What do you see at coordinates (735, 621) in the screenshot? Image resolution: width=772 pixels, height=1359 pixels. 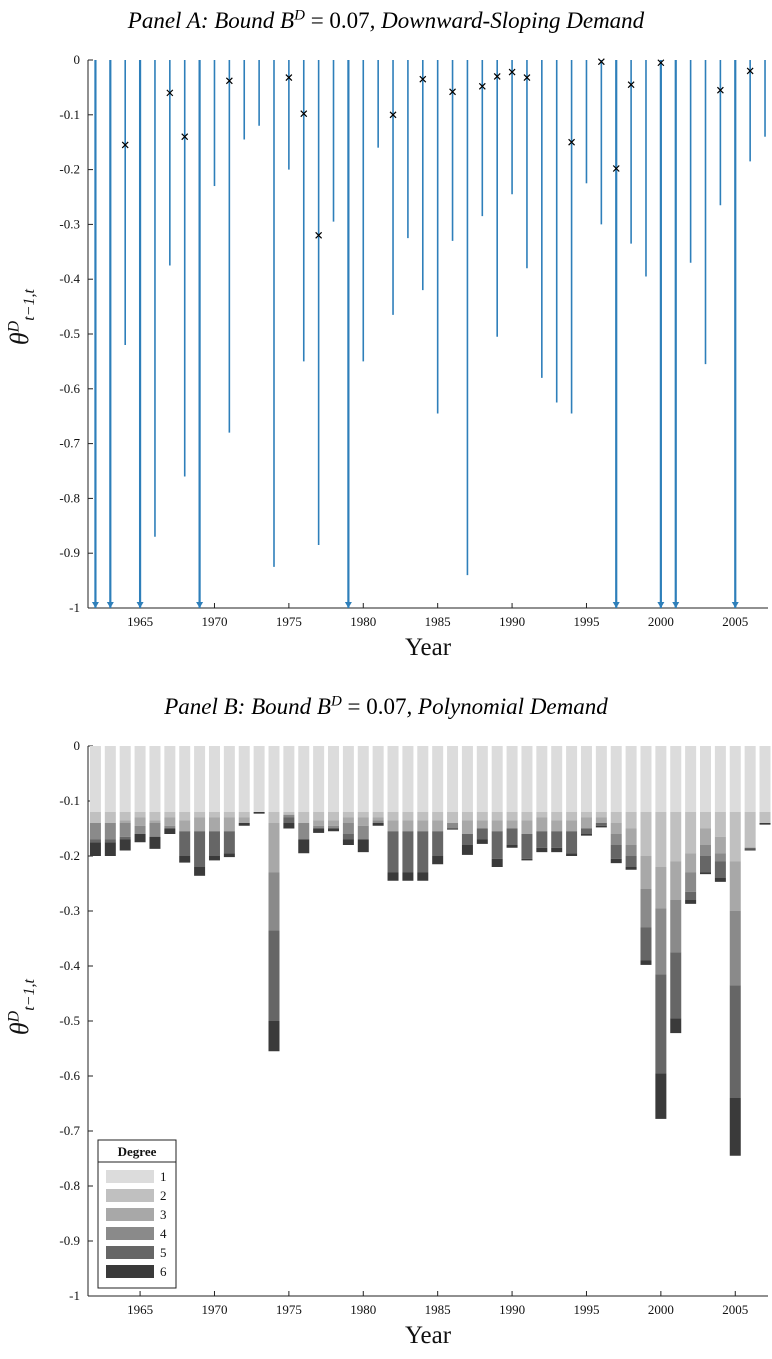 I see `panel-a-xtick-label: 2005` at bounding box center [735, 621].